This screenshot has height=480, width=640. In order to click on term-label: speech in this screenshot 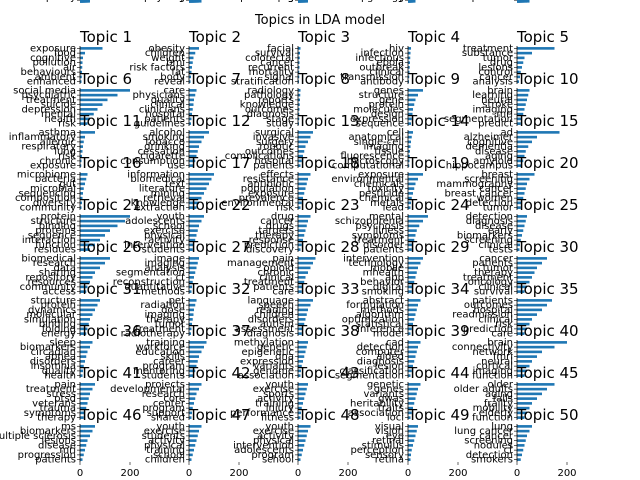, I will do `click(276, 305)`.